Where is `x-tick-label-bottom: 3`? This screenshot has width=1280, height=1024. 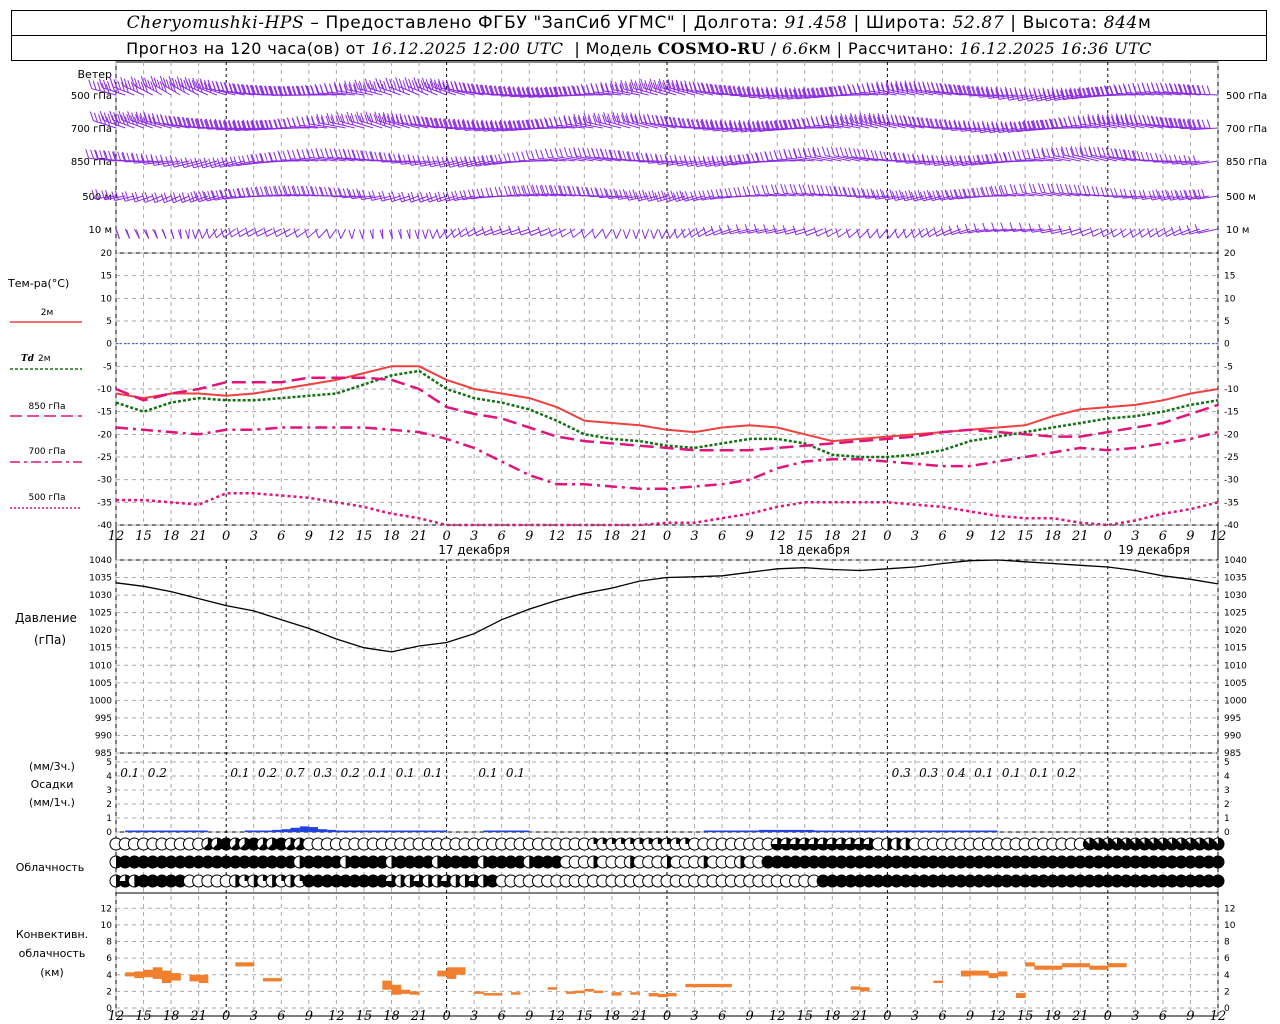 x-tick-label-bottom: 3 is located at coordinates (694, 1016).